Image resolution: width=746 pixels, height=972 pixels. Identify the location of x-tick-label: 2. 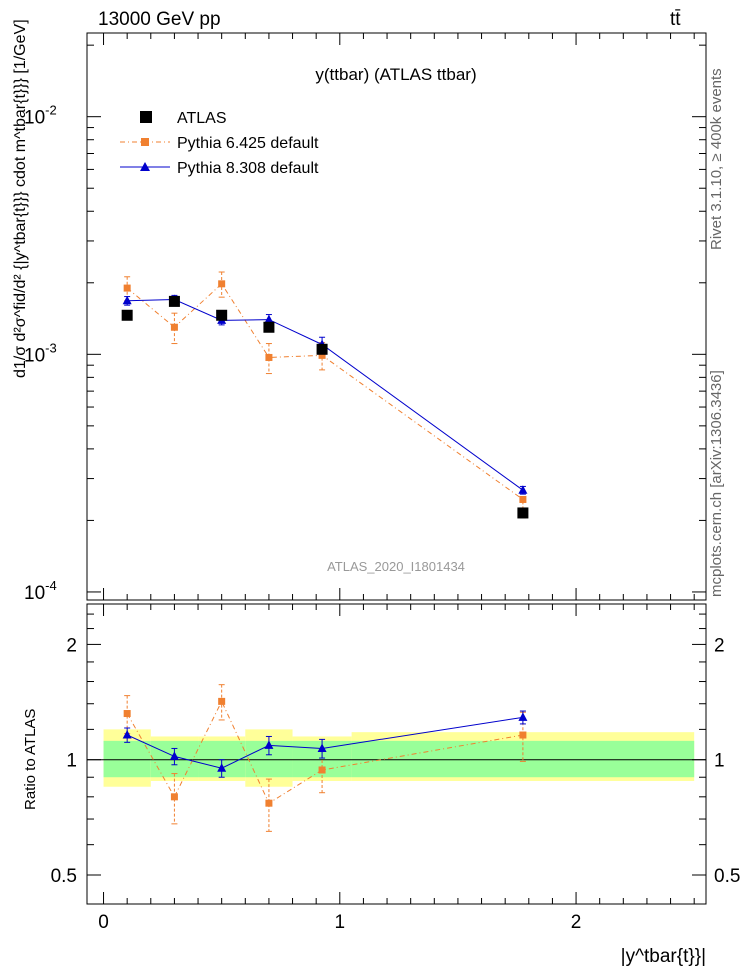
(576, 922).